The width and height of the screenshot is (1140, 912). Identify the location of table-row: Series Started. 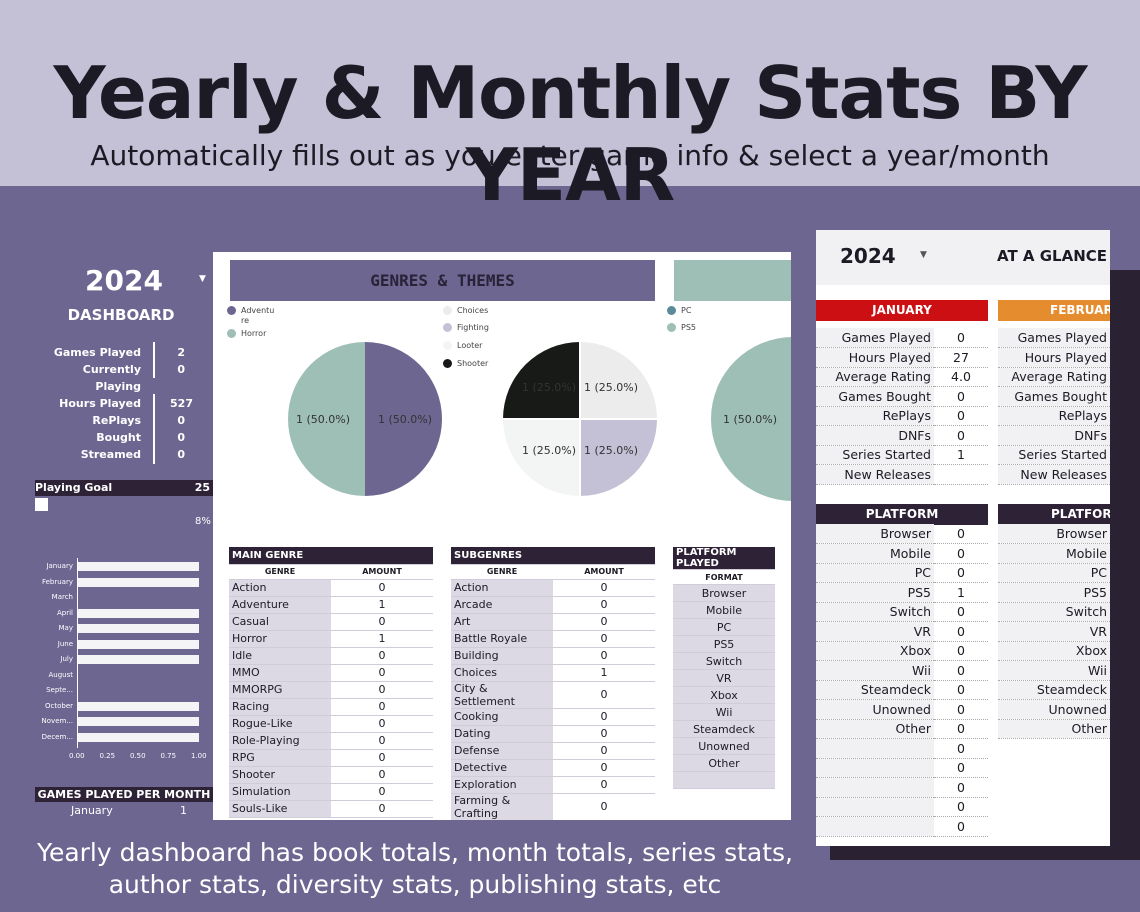
(1054, 455).